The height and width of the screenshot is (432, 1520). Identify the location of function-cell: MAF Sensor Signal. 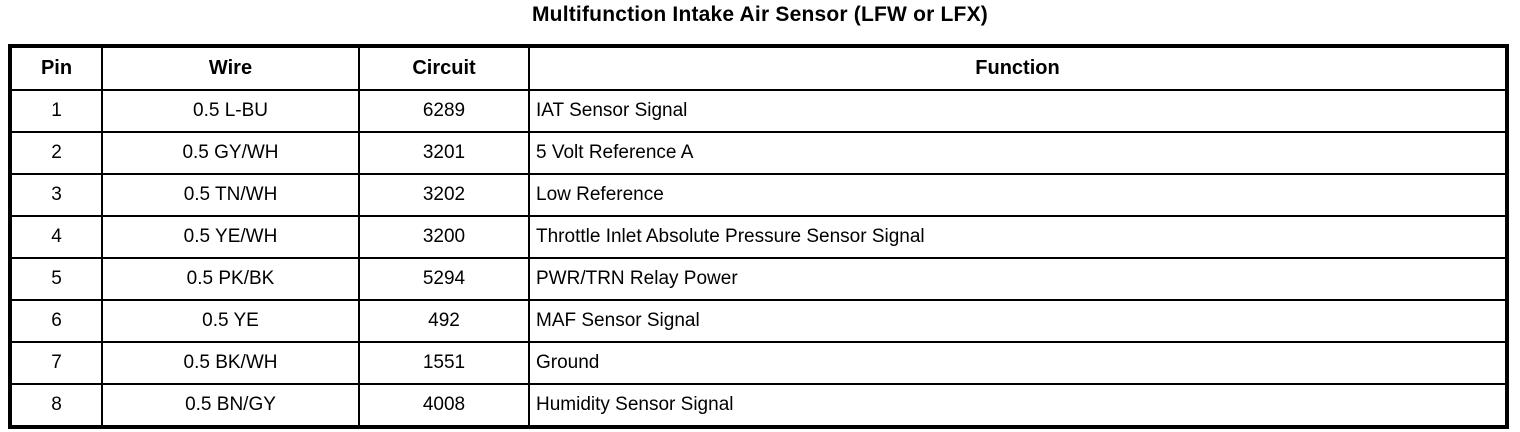
(1018, 321).